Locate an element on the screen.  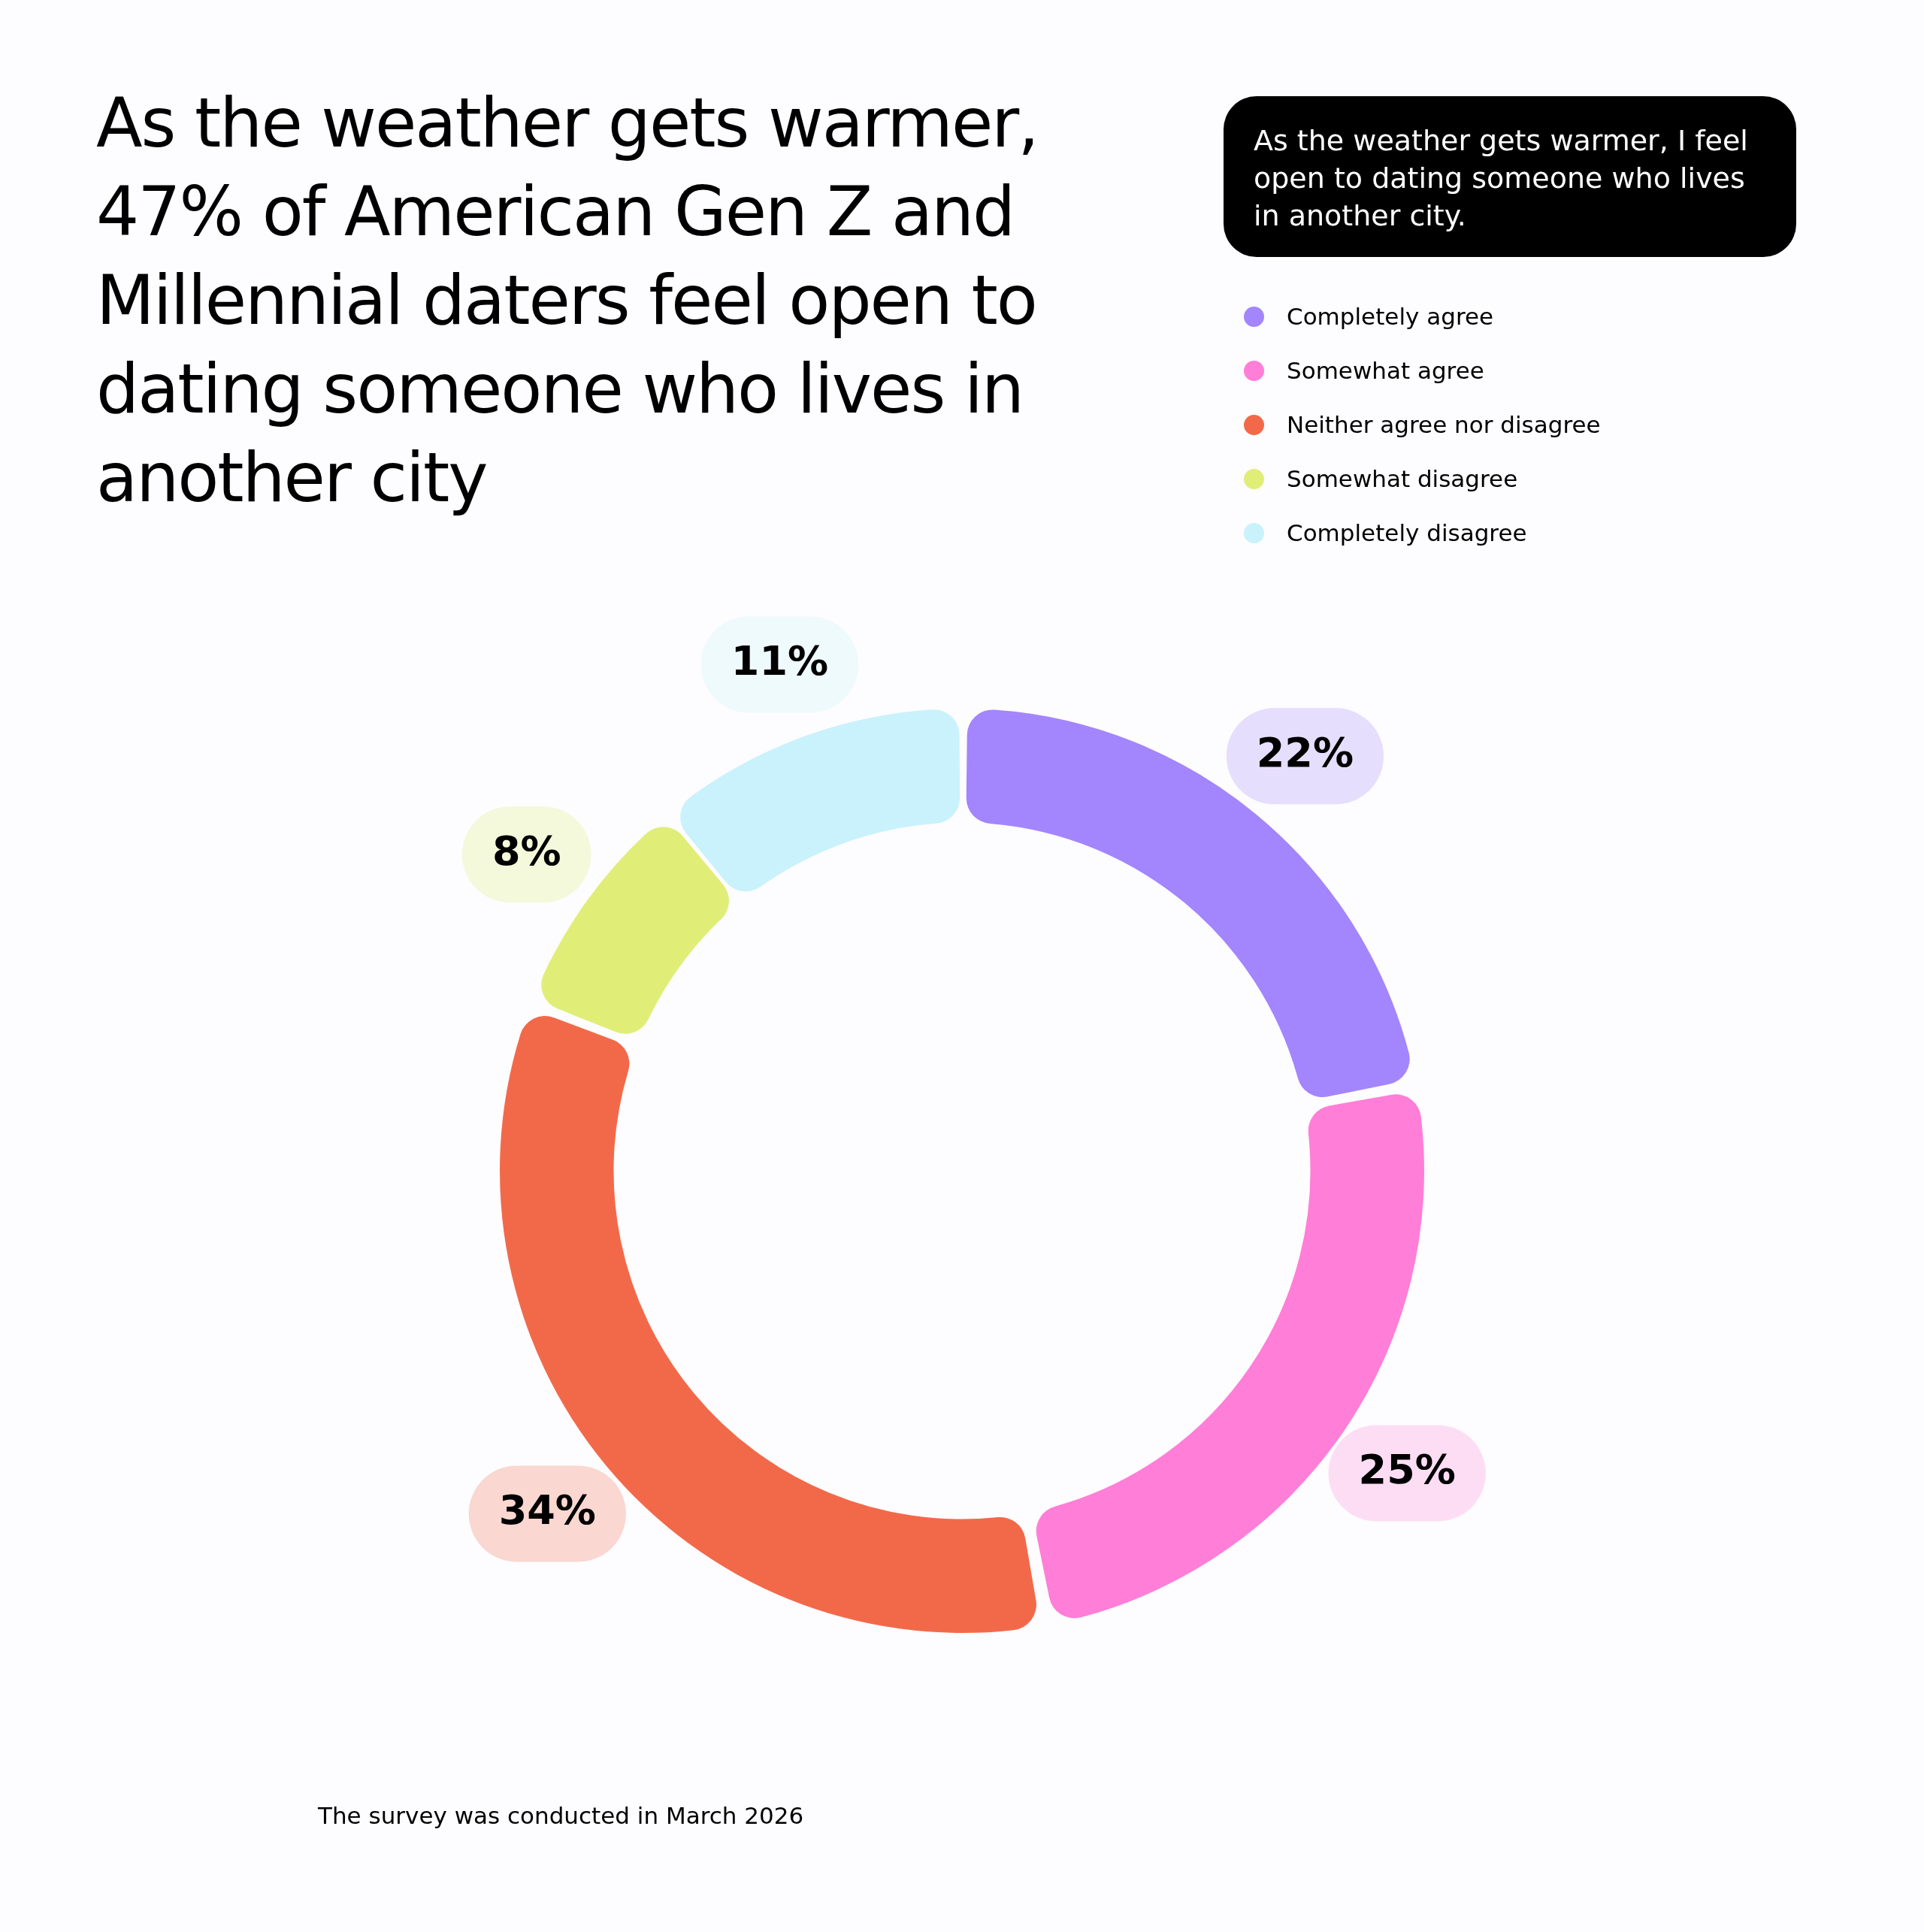
legend-label: Completely agree is located at coordinates (1391, 317).